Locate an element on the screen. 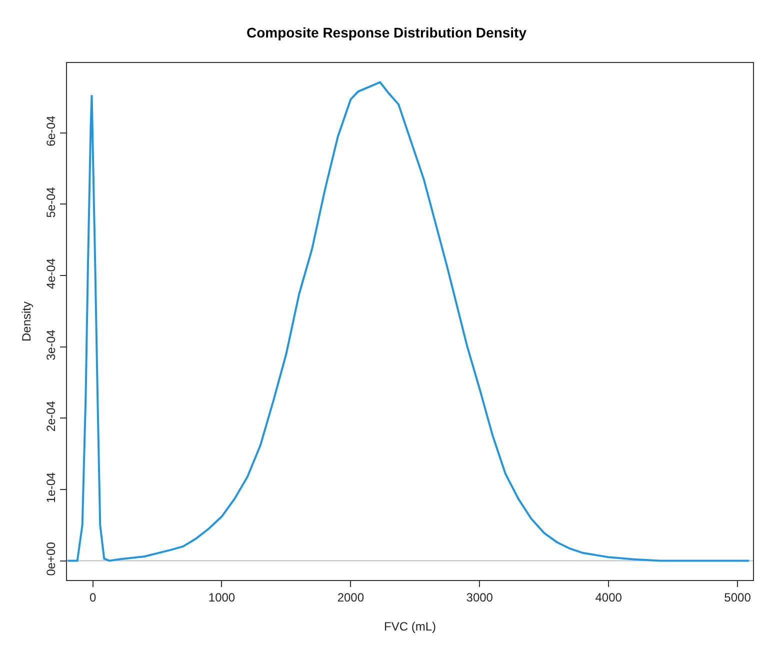 This screenshot has height=648, width=773. x-tick-label: 3000 is located at coordinates (480, 597).